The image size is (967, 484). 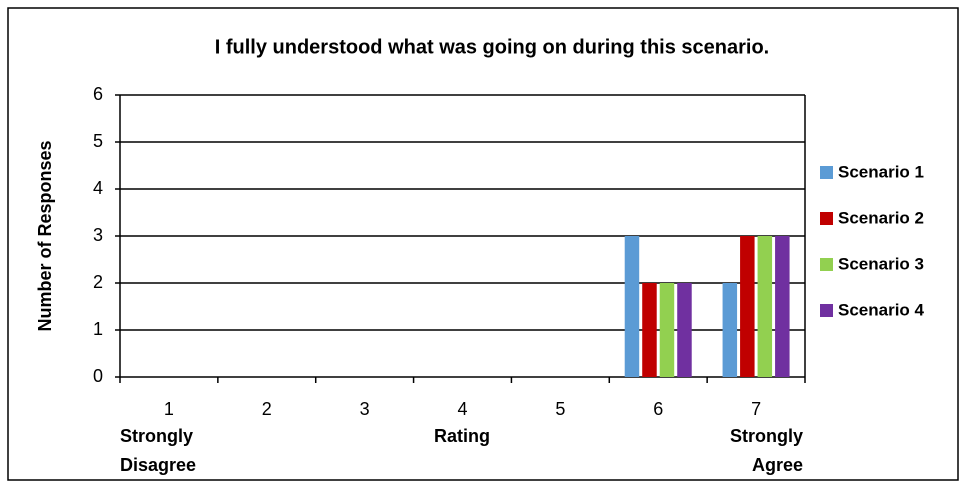 I want to click on legend-label: Scenario 1, so click(x=881, y=171).